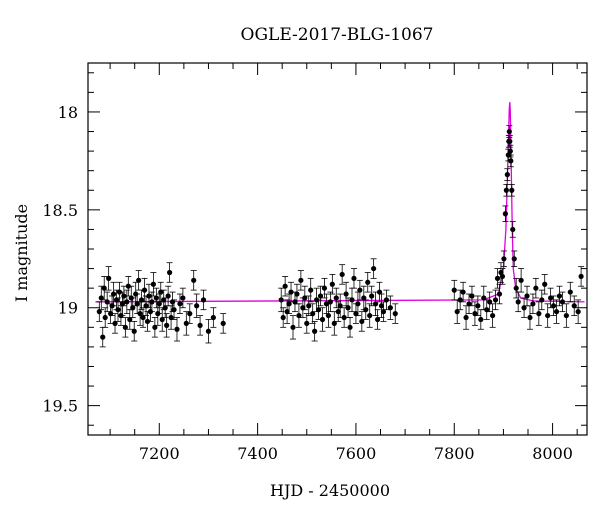  Describe the element at coordinates (330, 490) in the screenshot. I see `x-axis-label: HJD - 2450000` at that location.